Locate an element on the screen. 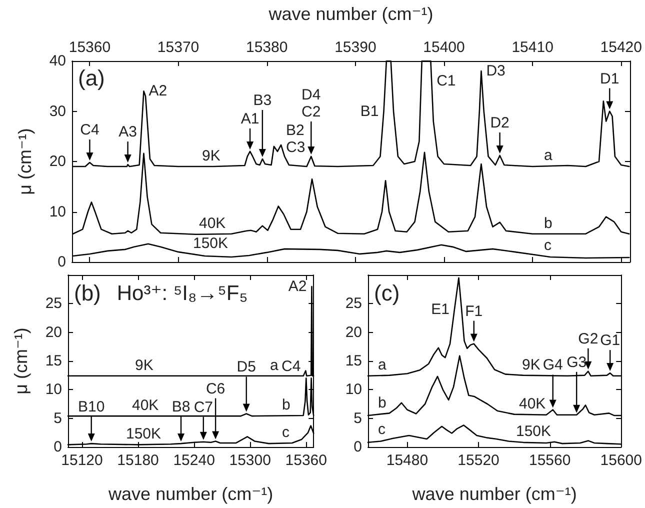  x-tick-label: 15410 is located at coordinates (533, 47).